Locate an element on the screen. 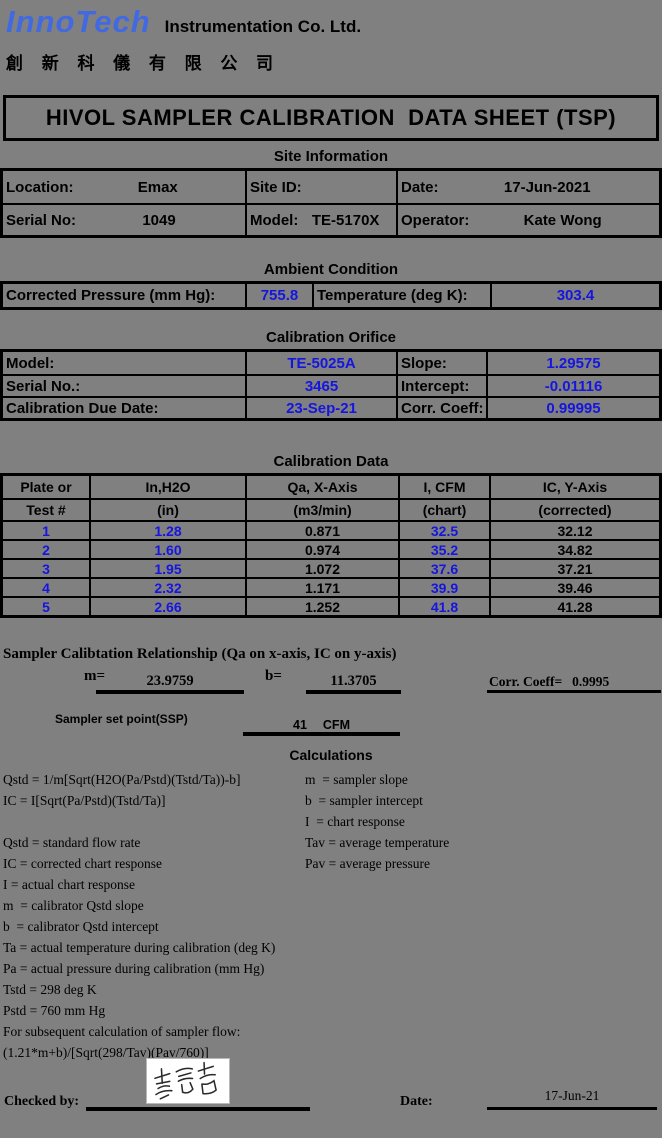 This screenshot has width=662, height=1138. calc-line: (1.21*m+b)/[Sqrt(298/Tav)(Pav/760)] is located at coordinates (106, 1052).